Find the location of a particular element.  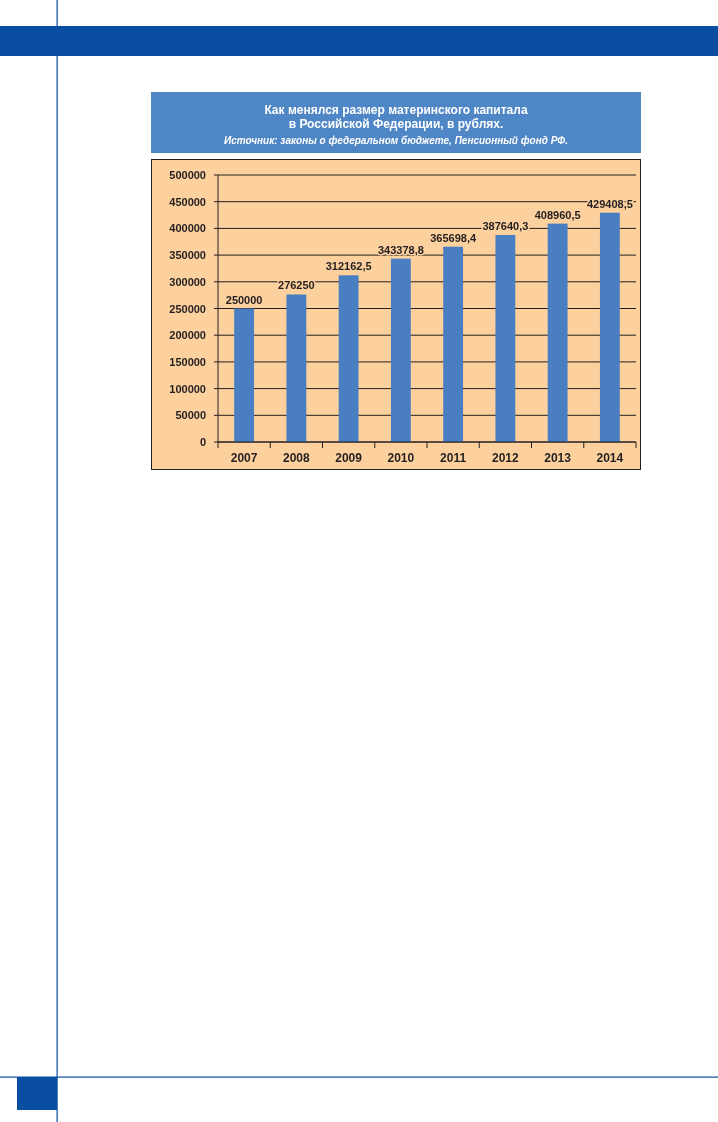

text: Источник: законы о федеральном бюджете, Пенсионный фонд РФ. is located at coordinates (396, 140).